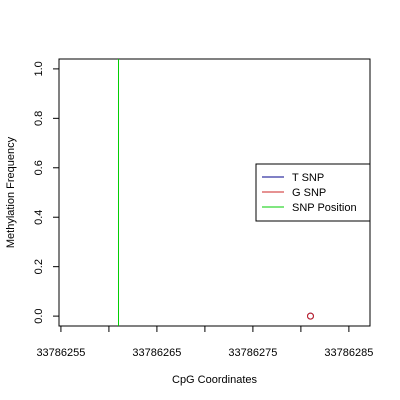 This screenshot has height=400, width=400. I want to click on y-tick-label: 0.0, so click(39, 315).